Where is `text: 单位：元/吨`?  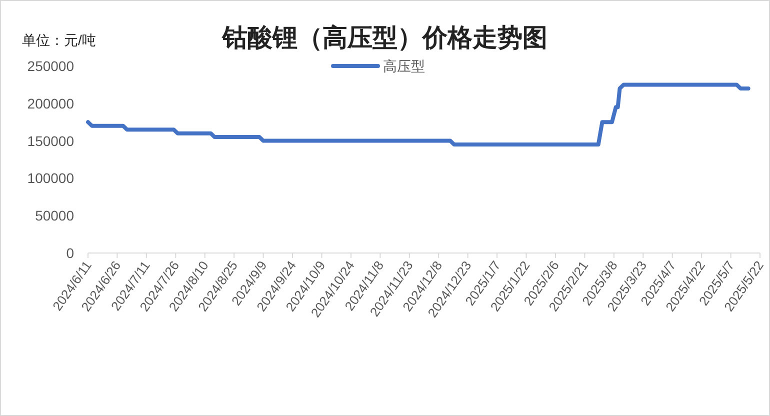 text: 单位：元/吨 is located at coordinates (59, 40).